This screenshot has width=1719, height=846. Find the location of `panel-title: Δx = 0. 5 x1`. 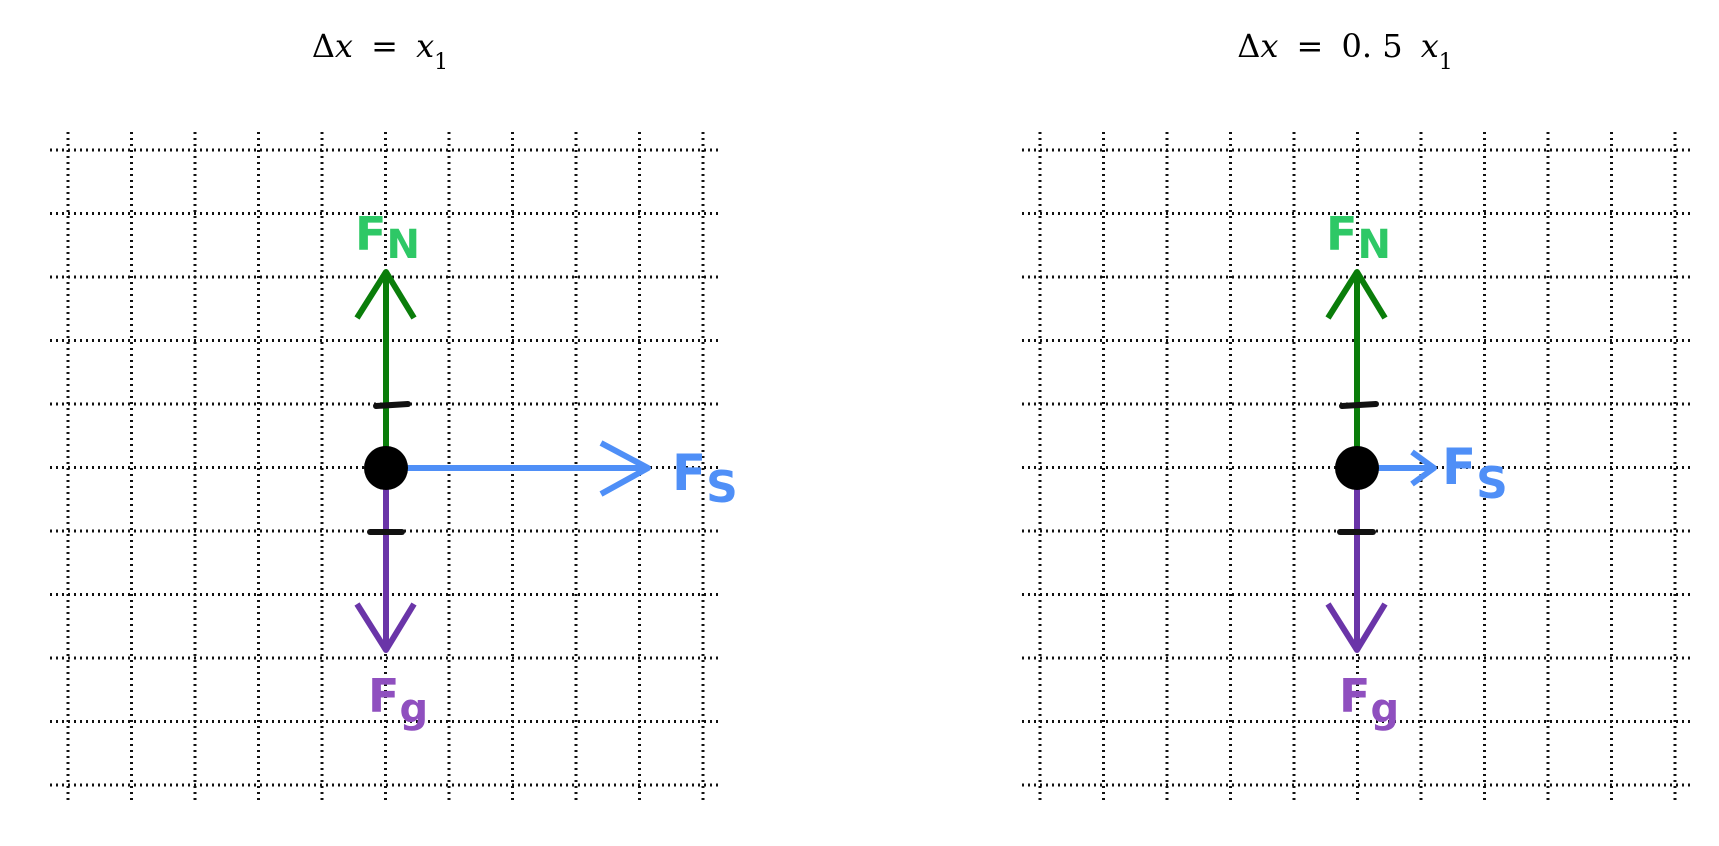

panel-title: Δx = 0. 5 x1 is located at coordinates (1345, 51).